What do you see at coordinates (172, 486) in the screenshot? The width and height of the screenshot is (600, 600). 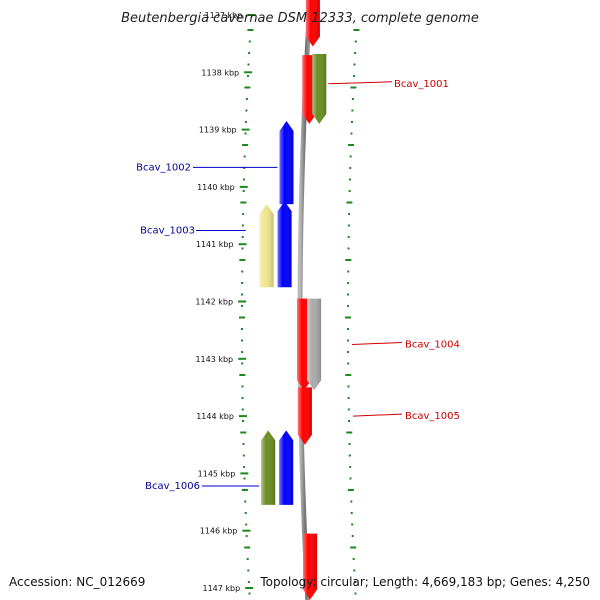 I see `gene-label: Bcav_1006` at bounding box center [172, 486].